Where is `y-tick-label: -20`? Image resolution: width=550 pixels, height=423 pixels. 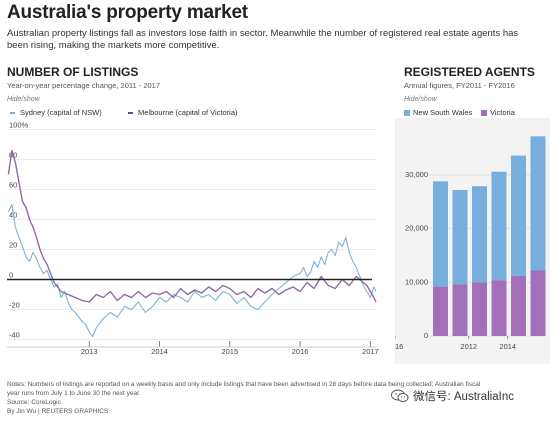
y-tick-label: -20 is located at coordinates (14, 305).